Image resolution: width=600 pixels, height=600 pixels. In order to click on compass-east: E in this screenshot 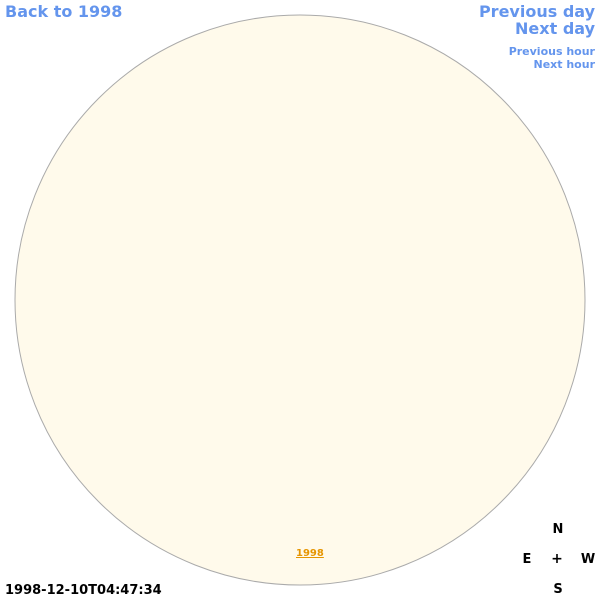, I will do `click(527, 559)`.